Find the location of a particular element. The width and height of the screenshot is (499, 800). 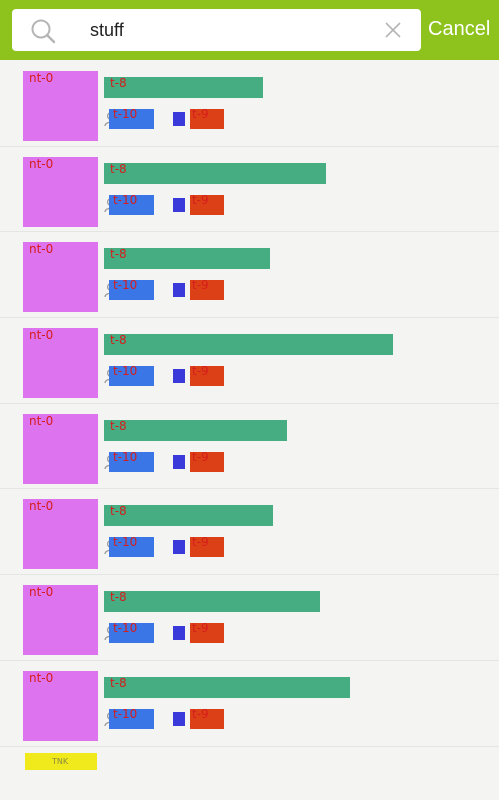

footer-logo: TNK is located at coordinates (61, 761).